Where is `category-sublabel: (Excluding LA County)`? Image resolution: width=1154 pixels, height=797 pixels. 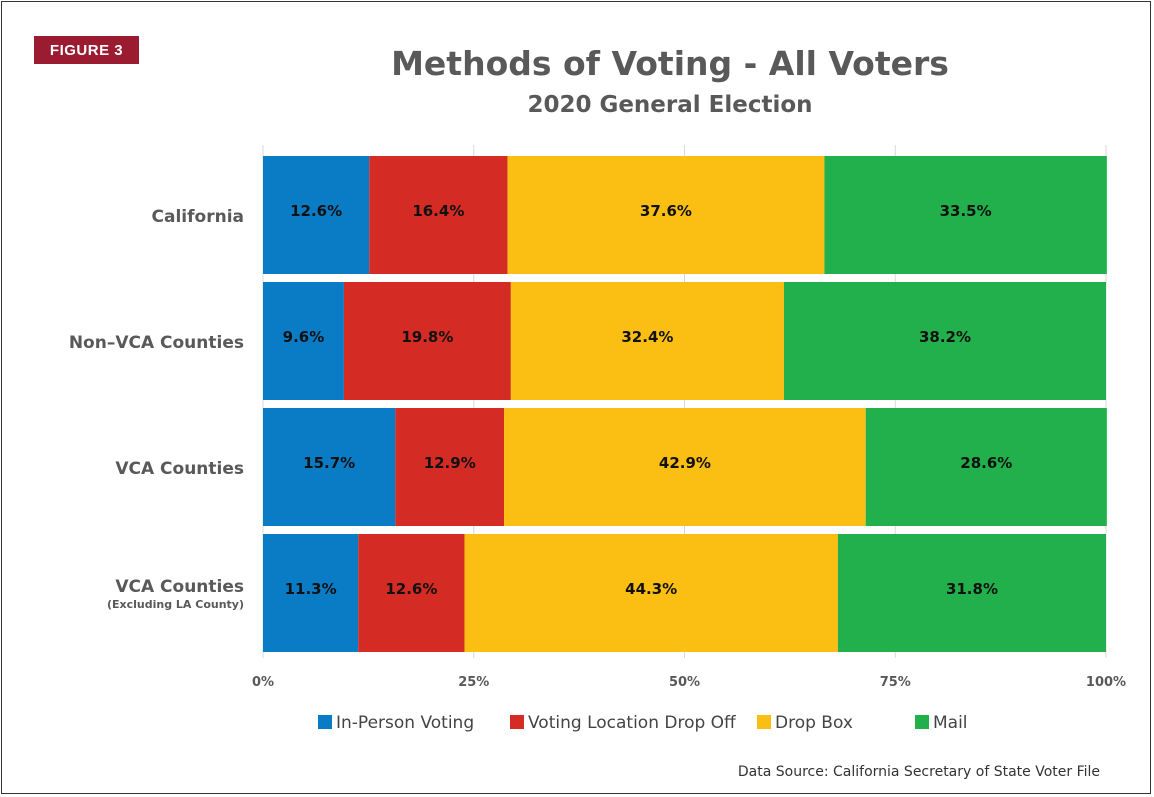
category-sublabel: (Excluding LA County) is located at coordinates (175, 604).